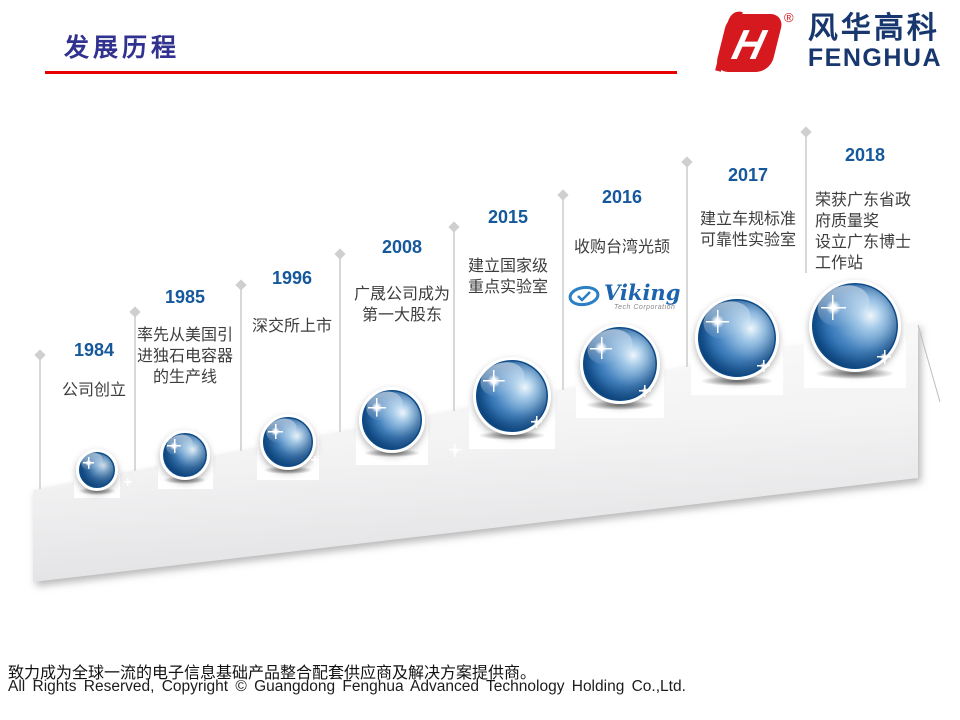 Image resolution: width=960 pixels, height=720 pixels. I want to click on timeline-year: 2008, so click(402, 247).